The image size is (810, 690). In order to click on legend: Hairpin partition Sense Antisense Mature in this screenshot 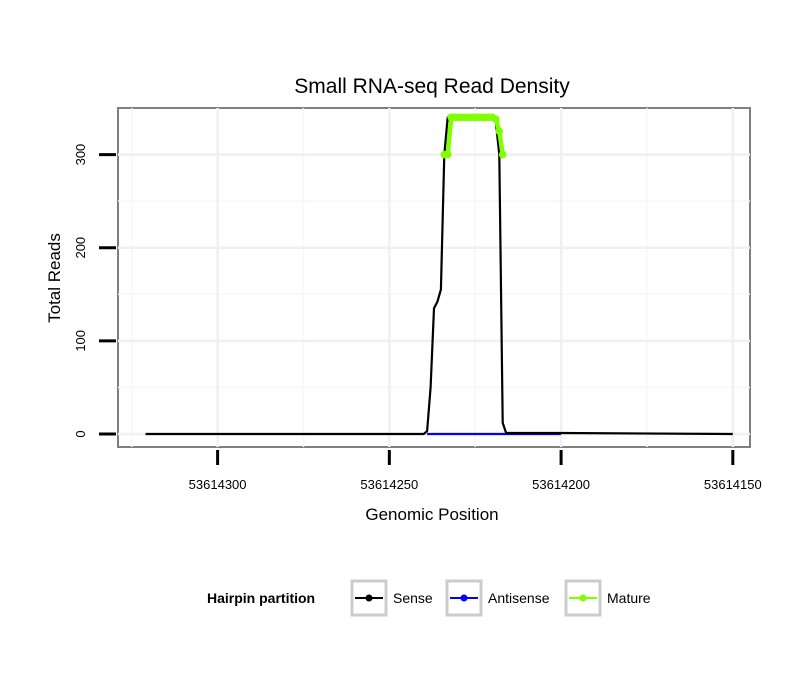, I will do `click(429, 598)`.